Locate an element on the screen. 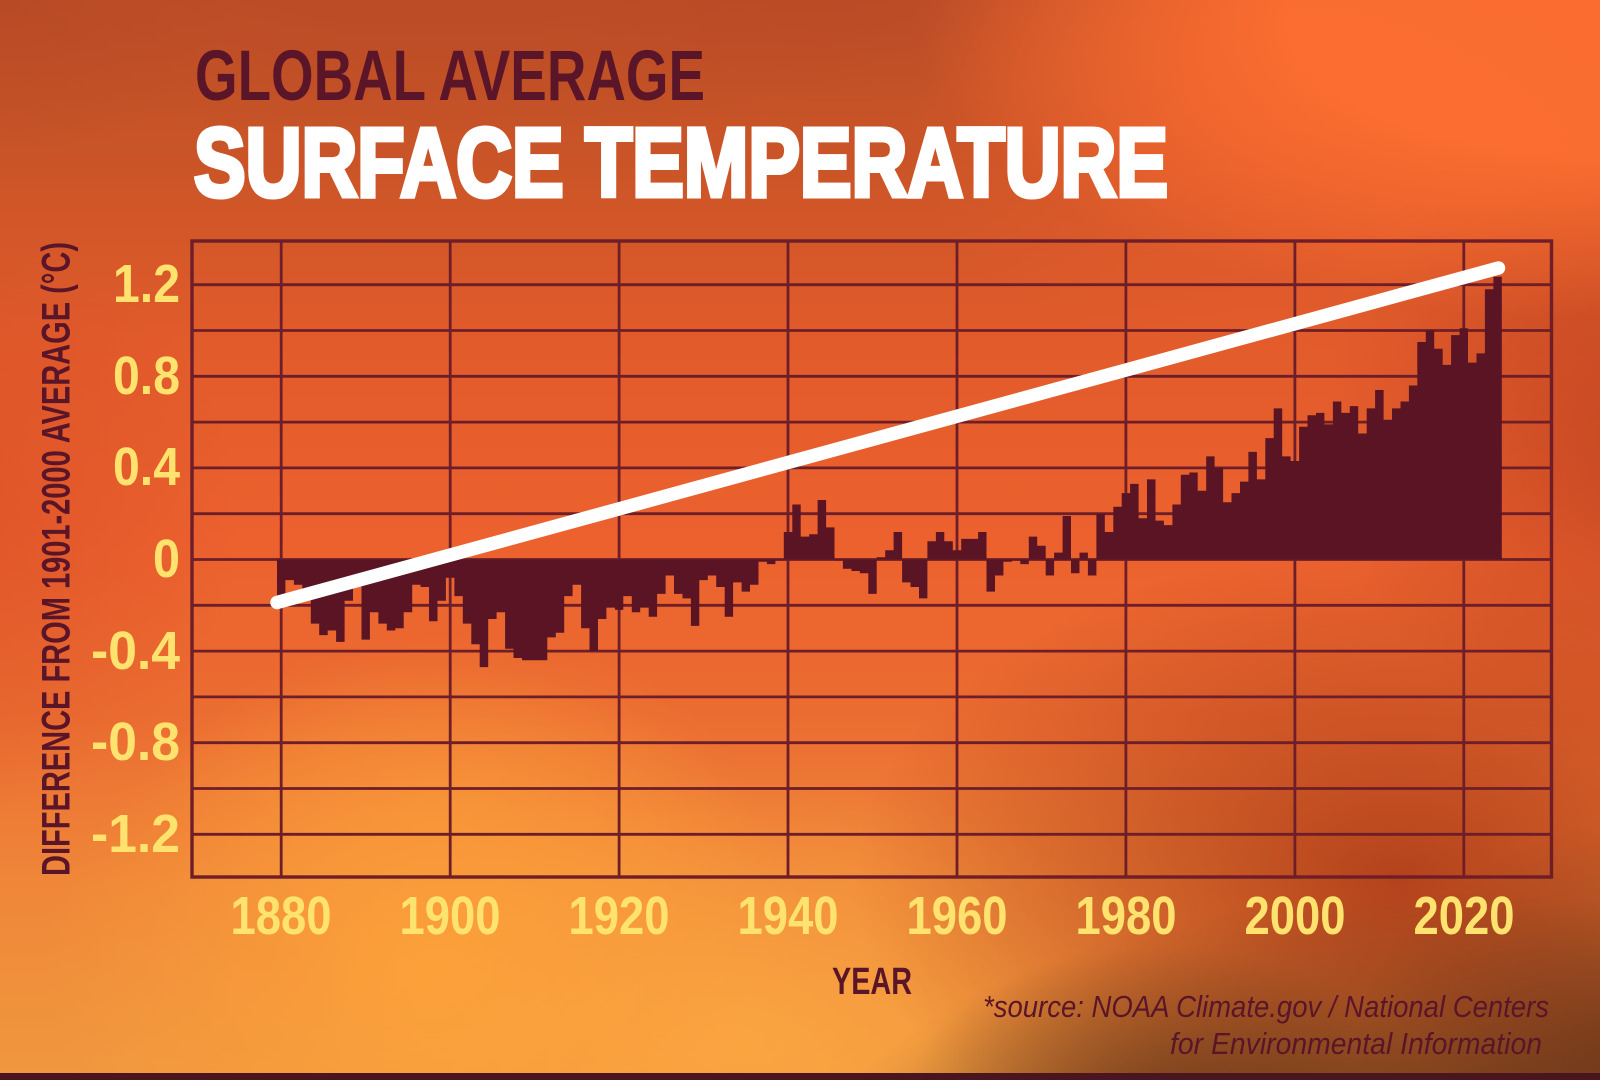  svg-text: 1.2 is located at coordinates (146, 284).